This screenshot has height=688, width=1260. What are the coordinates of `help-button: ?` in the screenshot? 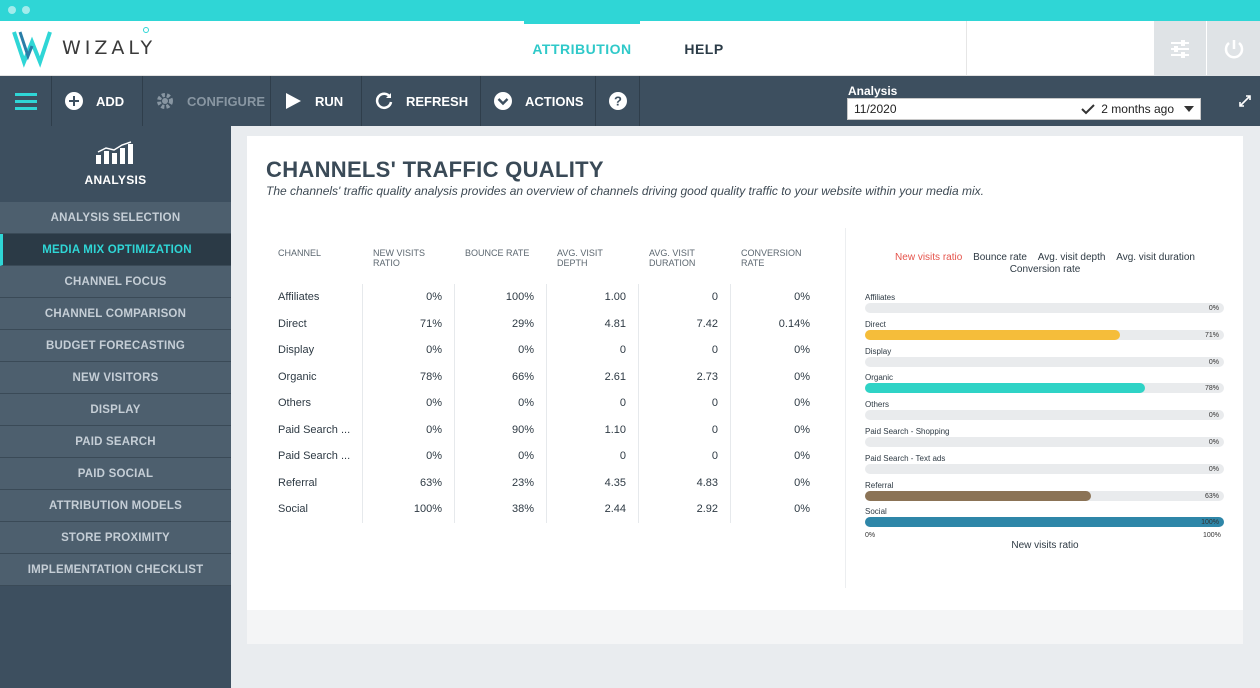 It's located at (618, 101).